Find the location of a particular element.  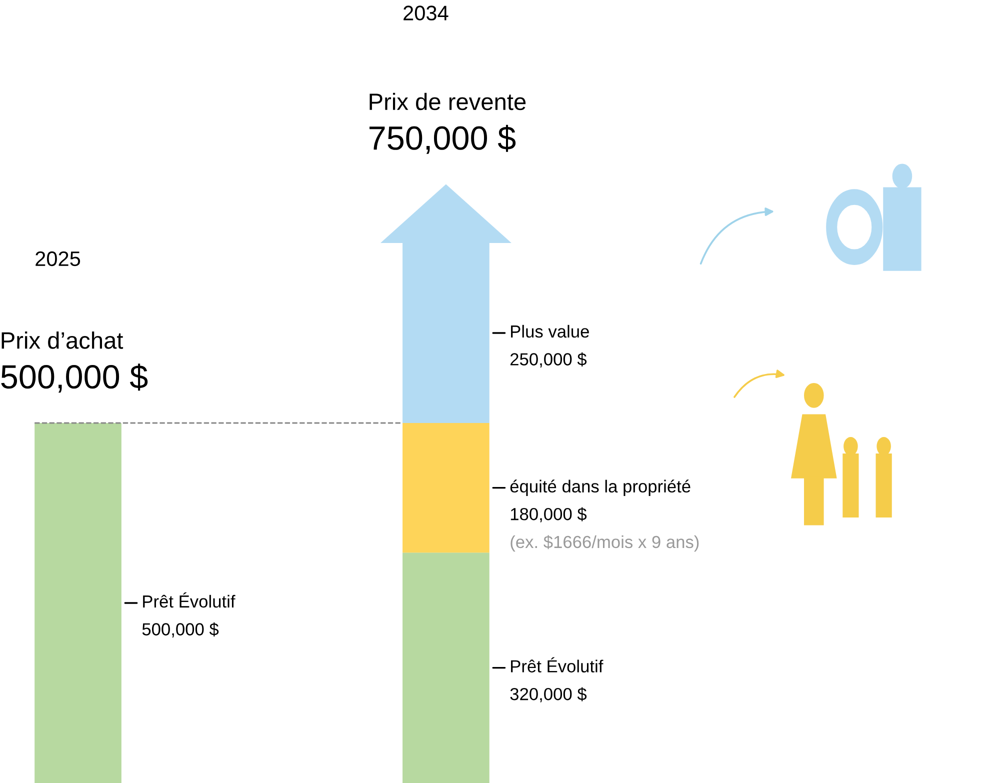

series-label: Plus value is located at coordinates (550, 331).